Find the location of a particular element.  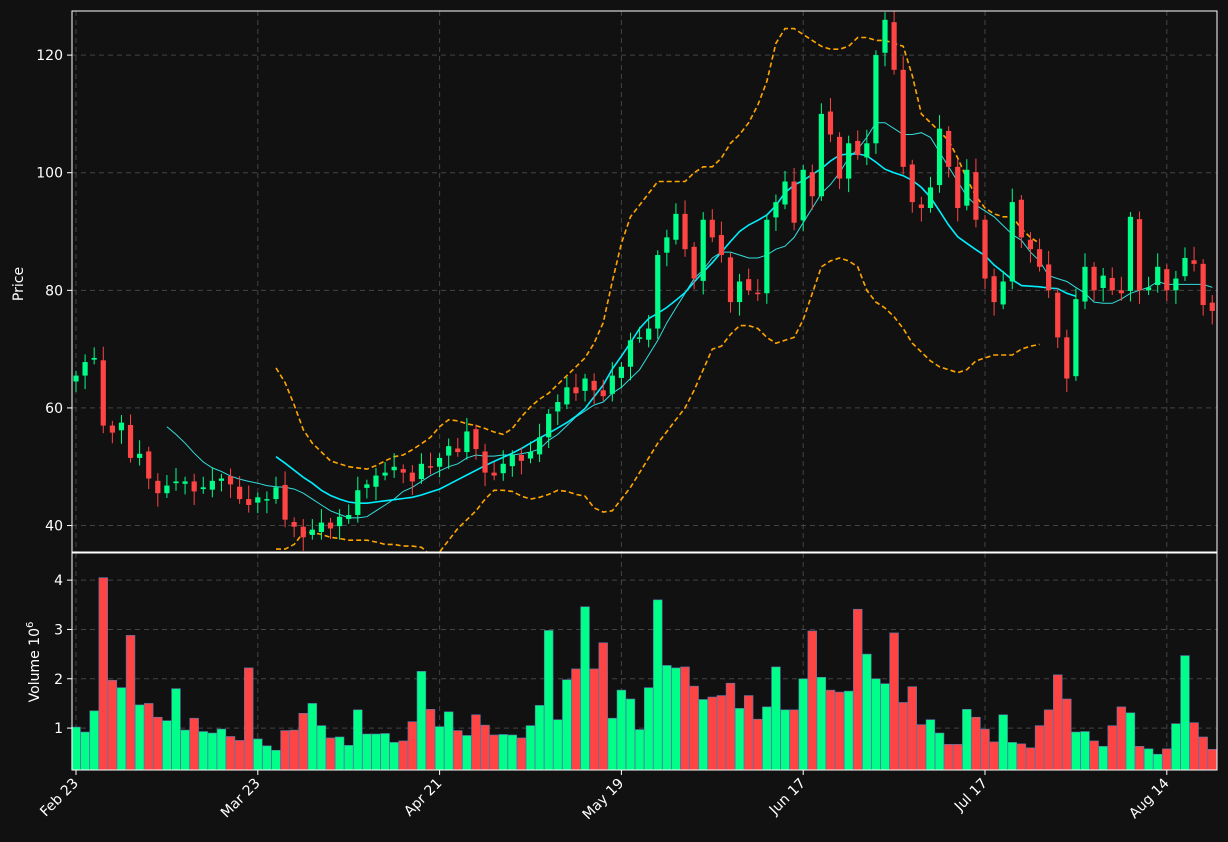

price-tick-label: 120 is located at coordinates (49, 56).